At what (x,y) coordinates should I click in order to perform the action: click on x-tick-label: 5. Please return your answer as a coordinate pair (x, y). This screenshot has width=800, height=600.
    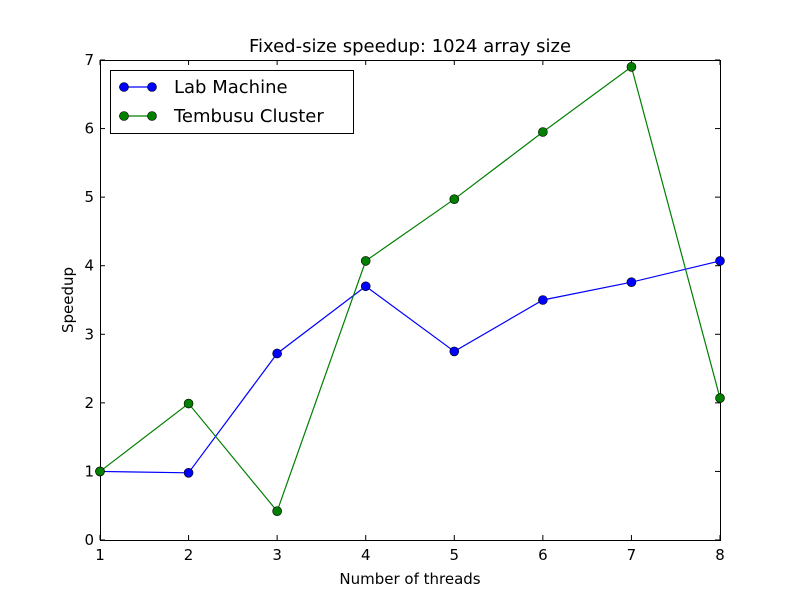
    Looking at the image, I should click on (455, 555).